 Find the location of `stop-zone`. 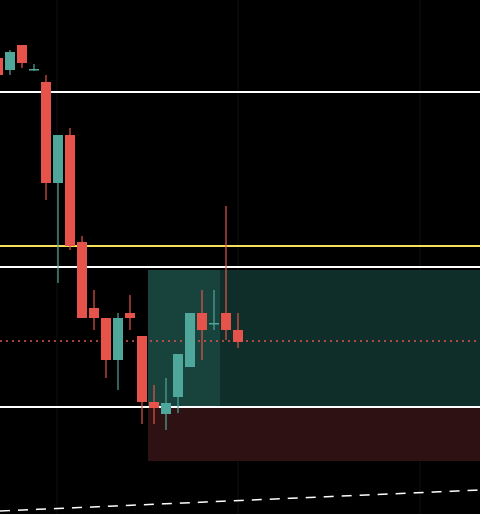

stop-zone is located at coordinates (314, 434).